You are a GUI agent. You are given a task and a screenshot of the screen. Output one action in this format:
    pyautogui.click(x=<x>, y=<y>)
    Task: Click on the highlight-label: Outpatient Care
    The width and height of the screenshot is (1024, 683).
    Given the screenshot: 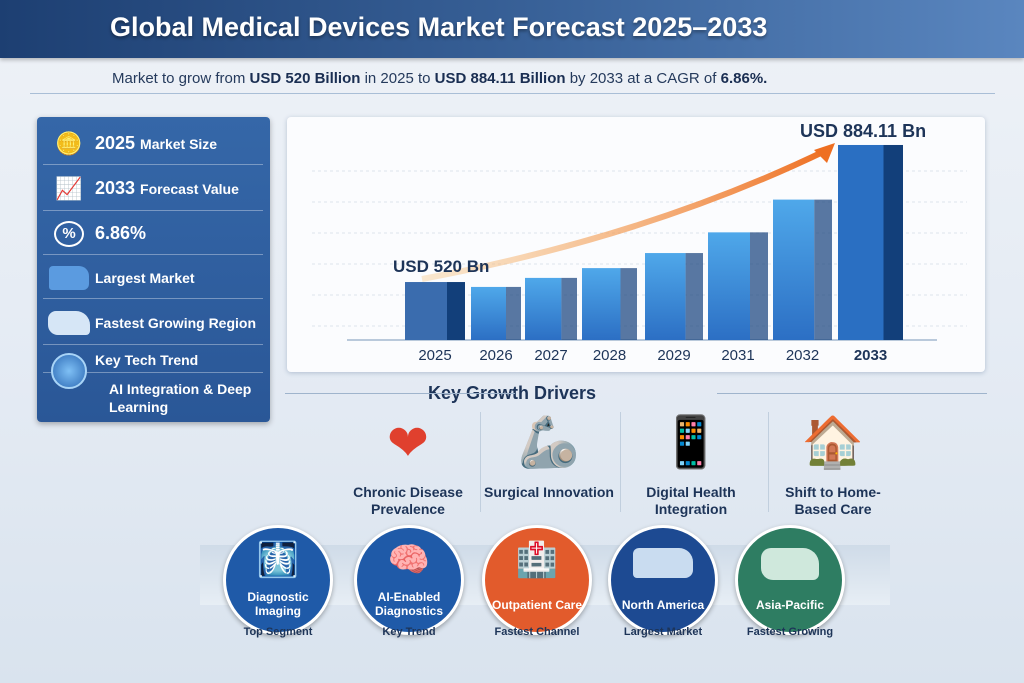 What is the action you would take?
    pyautogui.click(x=536, y=605)
    